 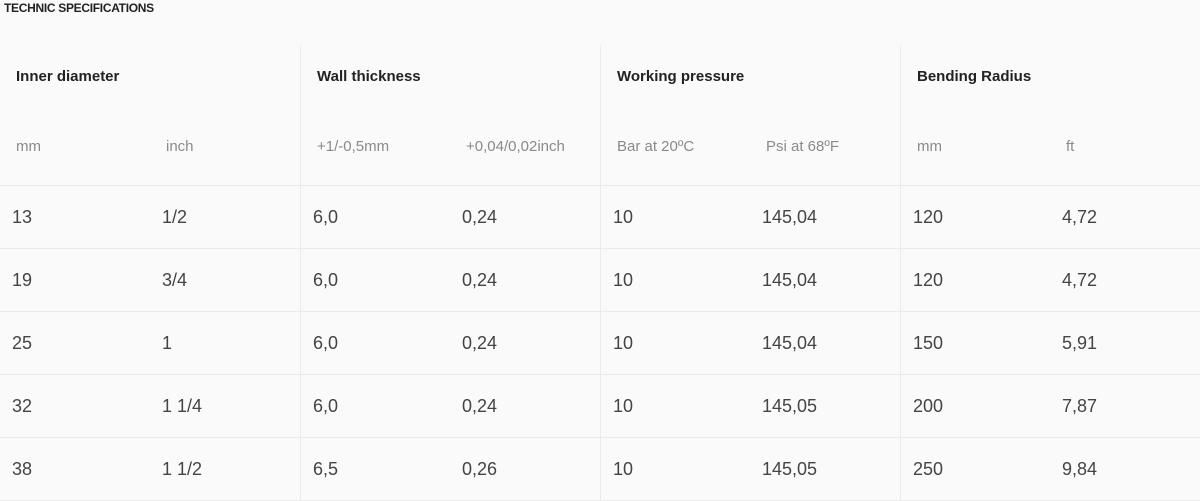 I want to click on table-row: 19 3/4 6,0 0,24 10 145,04 120 4,72, so click(x=600, y=280).